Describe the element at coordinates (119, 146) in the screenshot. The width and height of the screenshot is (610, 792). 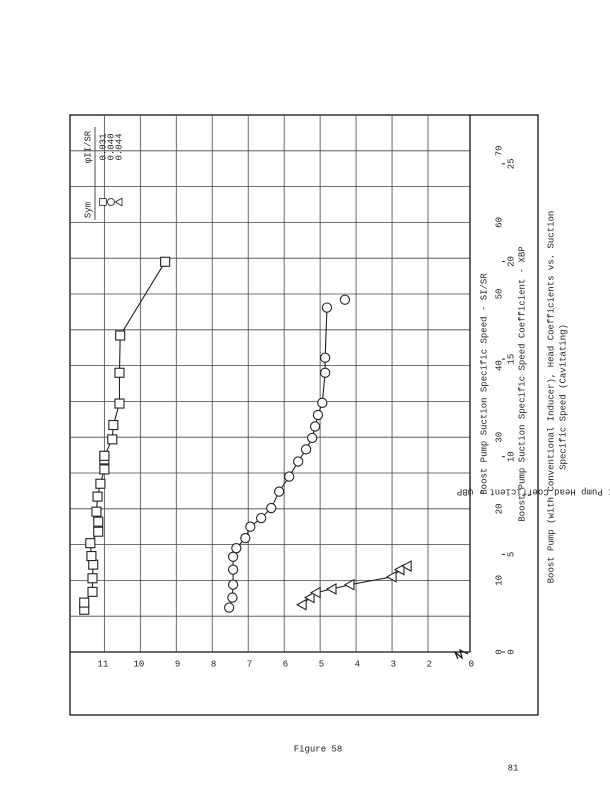
I see `legend-label: 0.044` at that location.